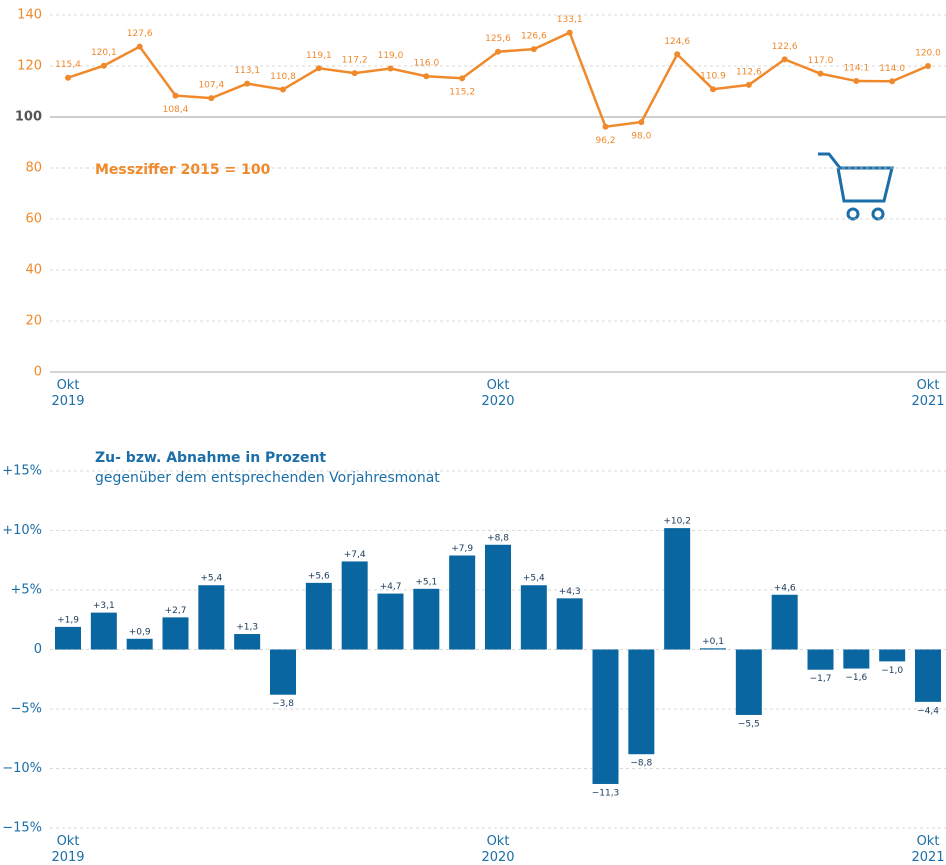 Image resolution: width=946 pixels, height=865 pixels. What do you see at coordinates (211, 86) in the screenshot?
I see `data-label: 107,4` at bounding box center [211, 86].